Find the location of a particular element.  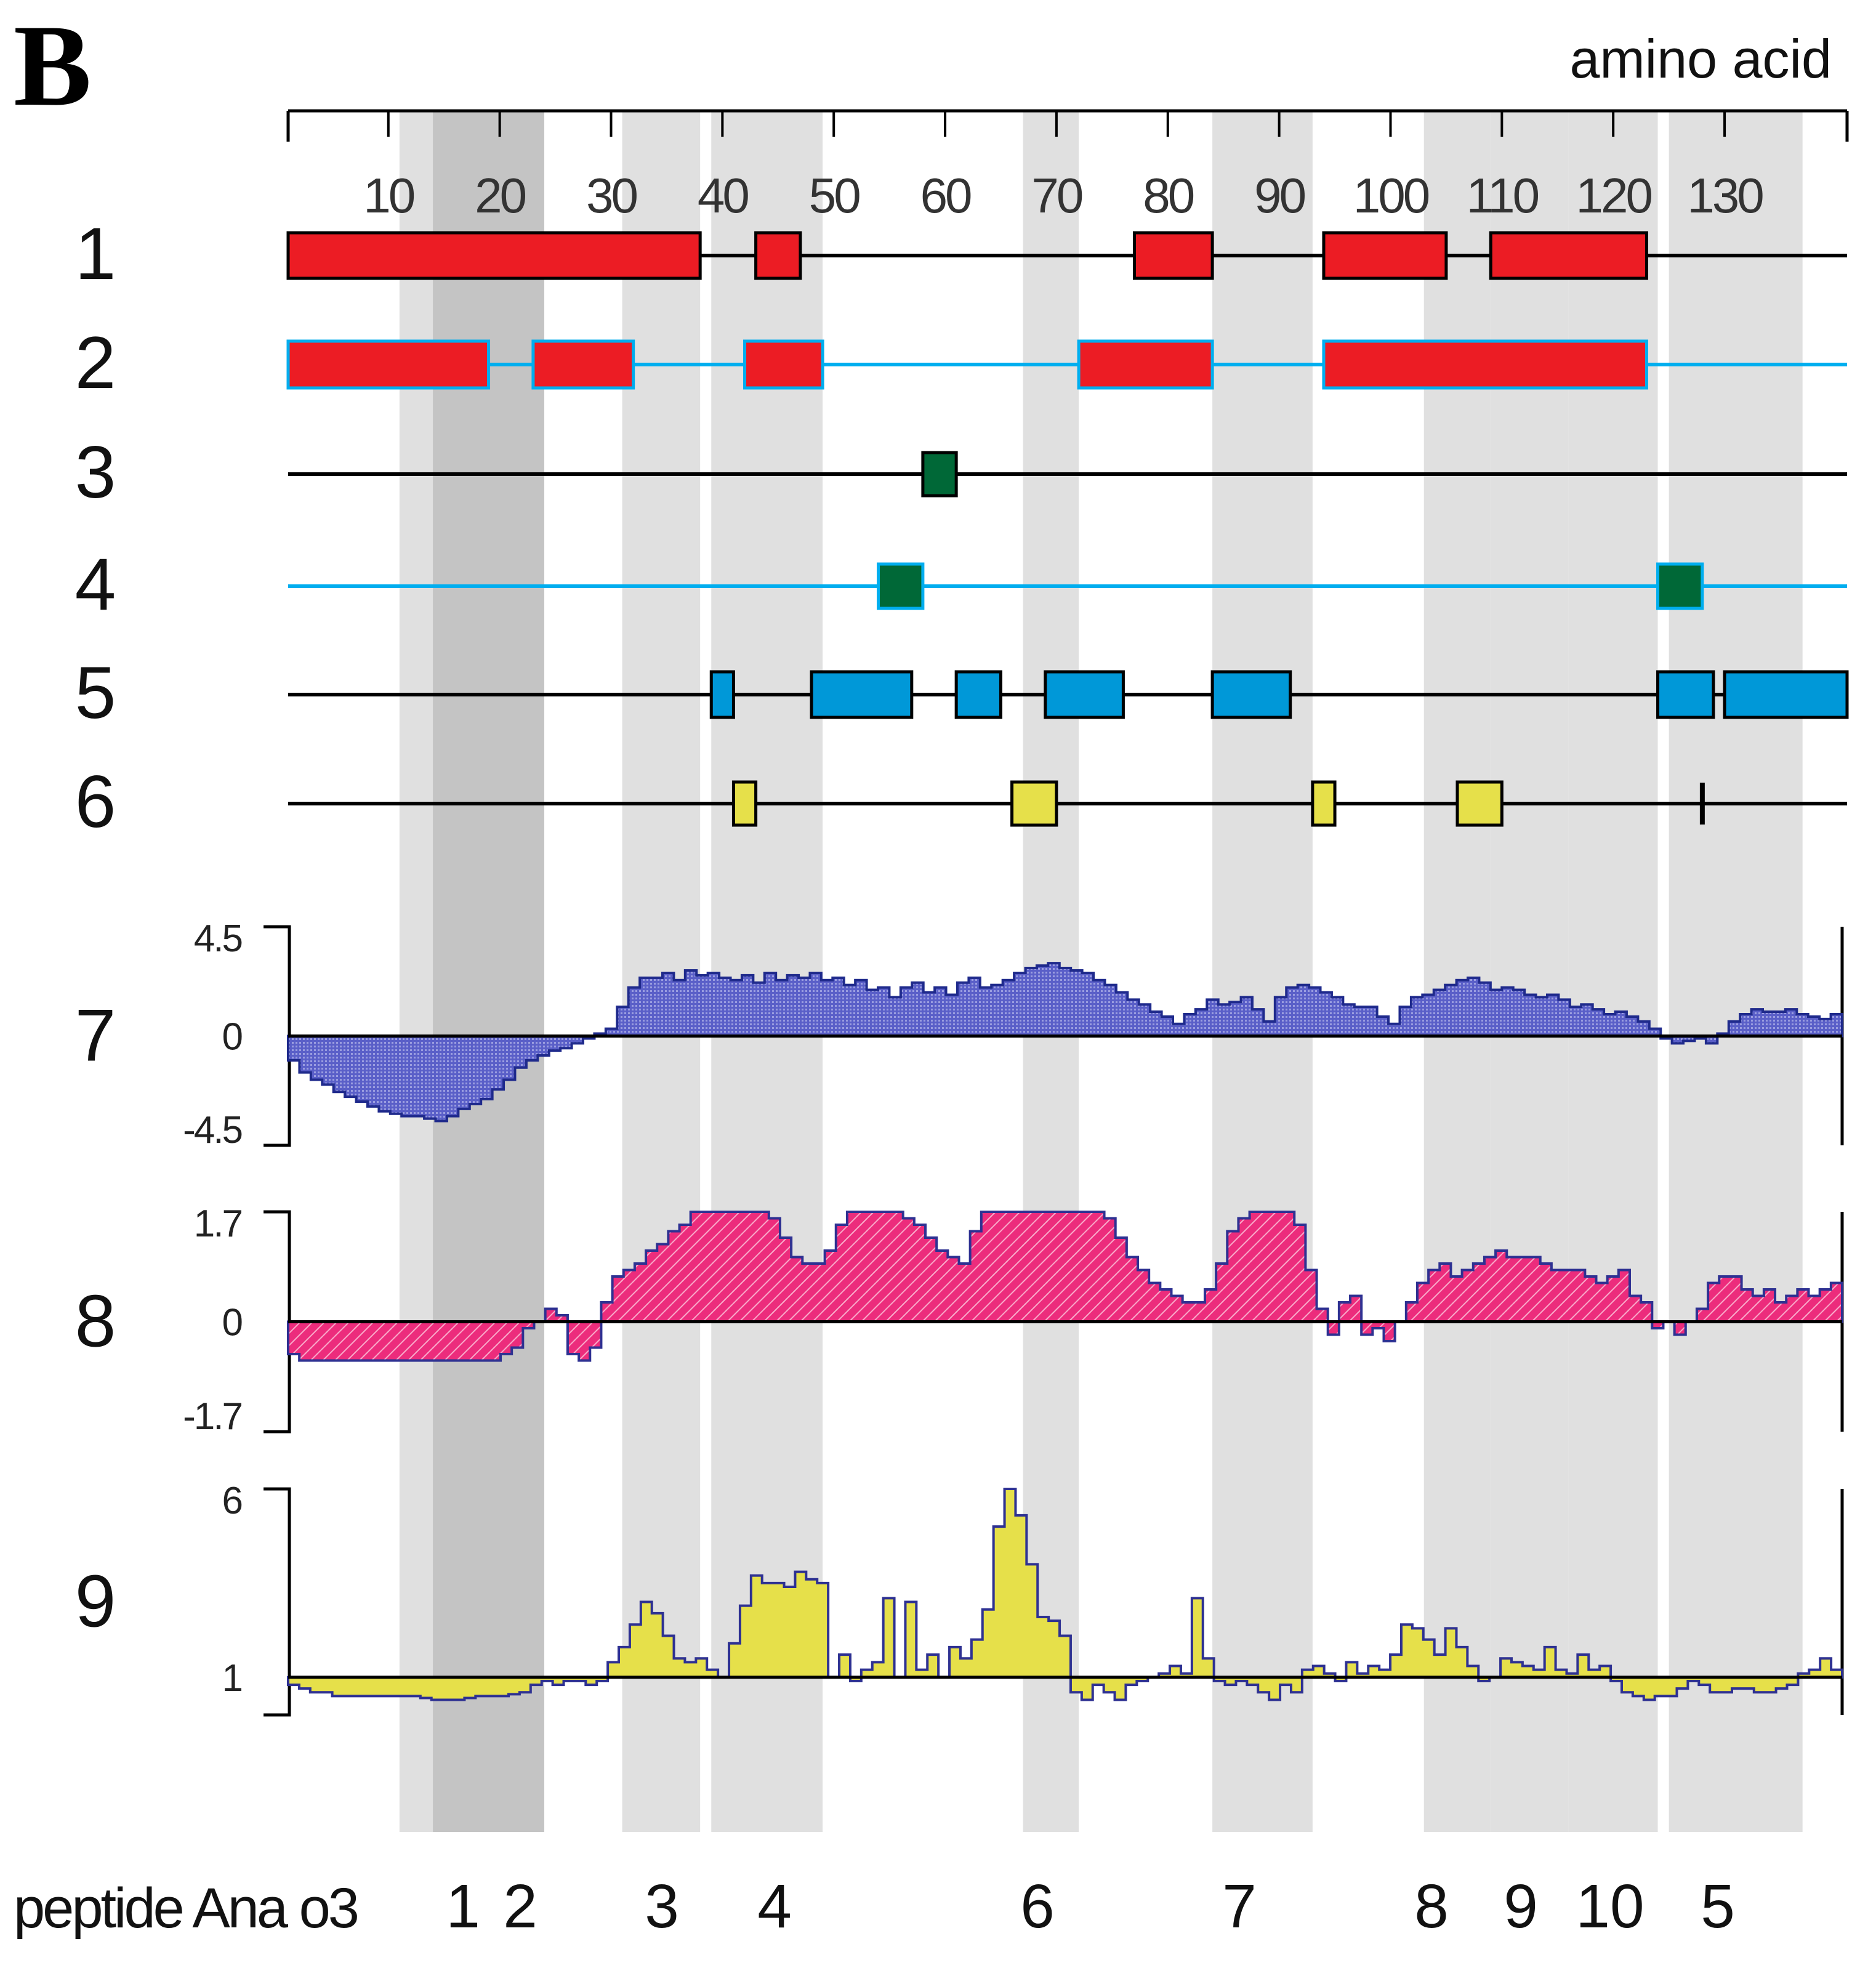

profile-label: 9 is located at coordinates (95, 1601).